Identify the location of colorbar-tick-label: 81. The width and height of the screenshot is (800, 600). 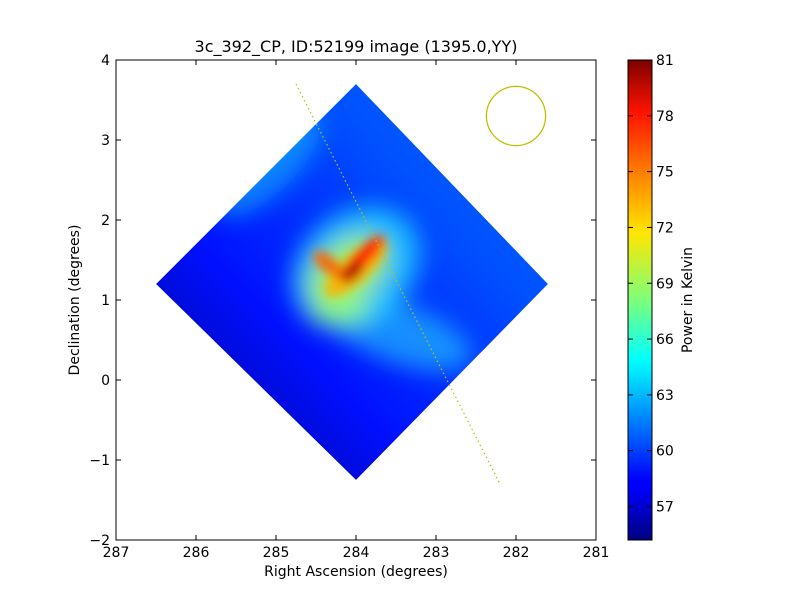
(665, 61).